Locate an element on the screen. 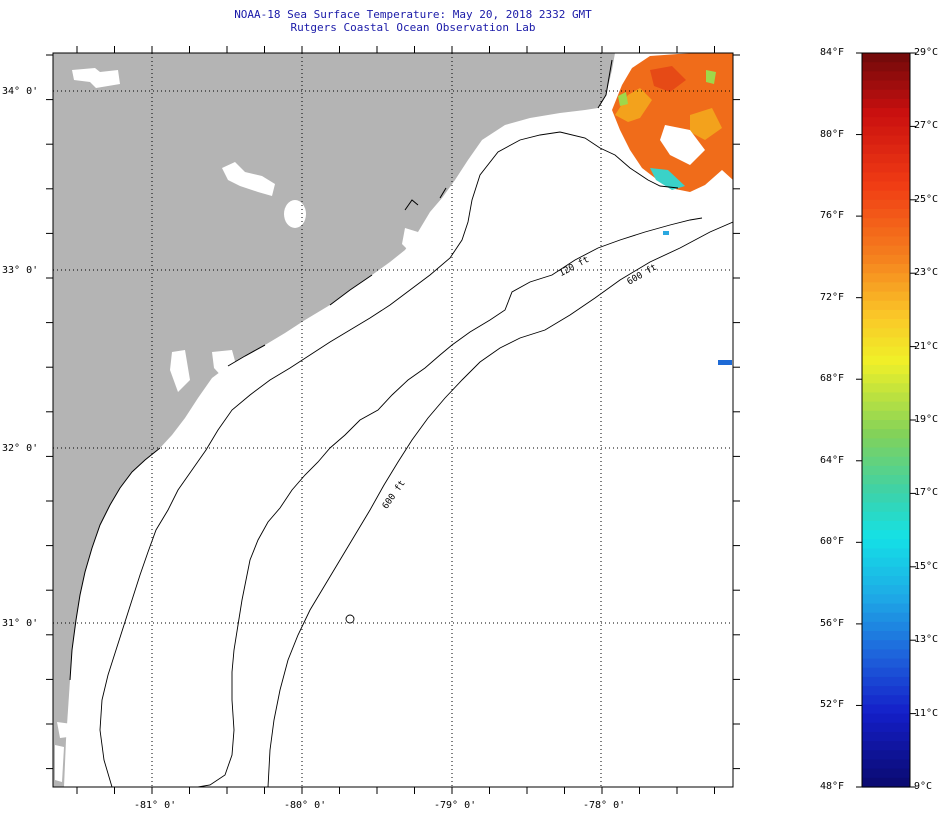  colorbar-f-label: 48°F is located at coordinates (832, 786).